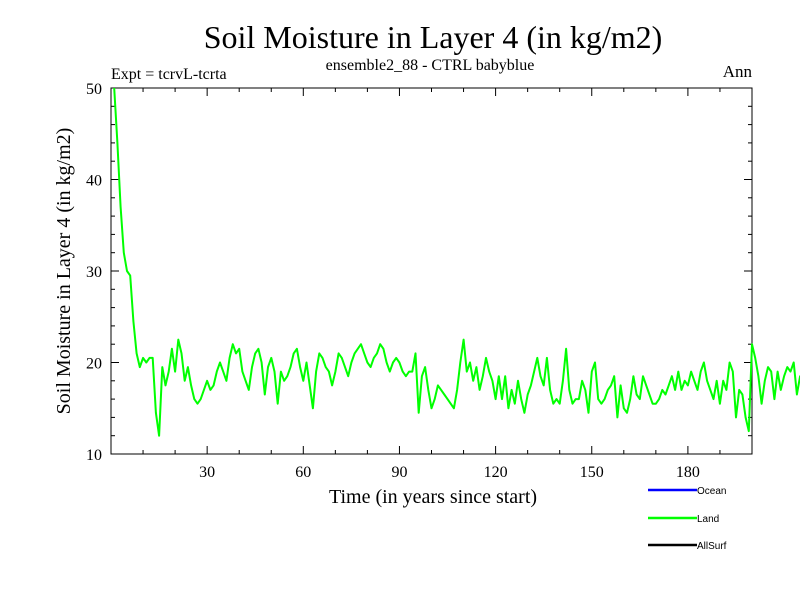  I want to click on x-tick-label: 180, so click(688, 472).